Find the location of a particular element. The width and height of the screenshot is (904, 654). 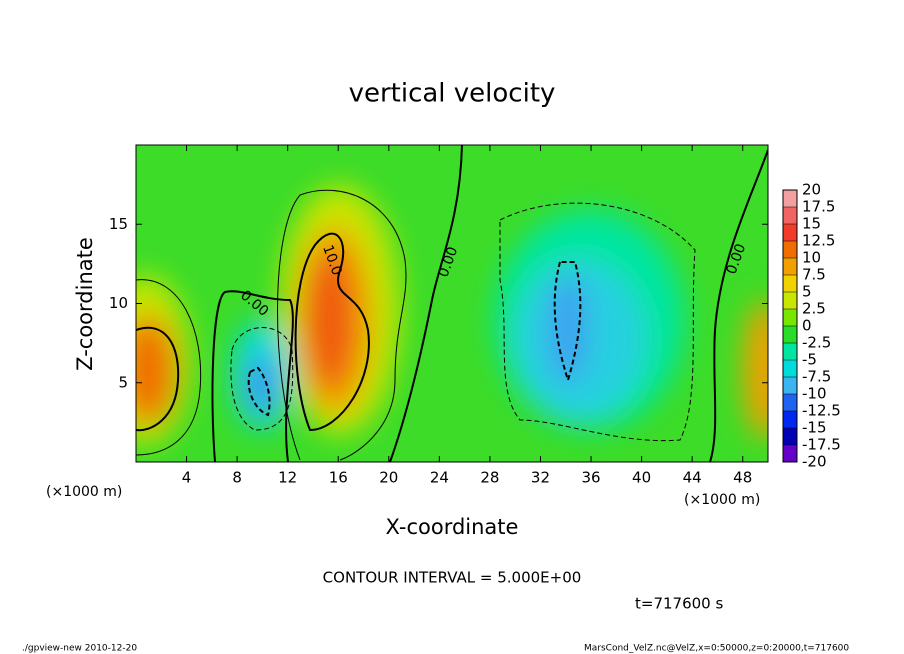

chart-title: vertical velocity is located at coordinates (452, 94).